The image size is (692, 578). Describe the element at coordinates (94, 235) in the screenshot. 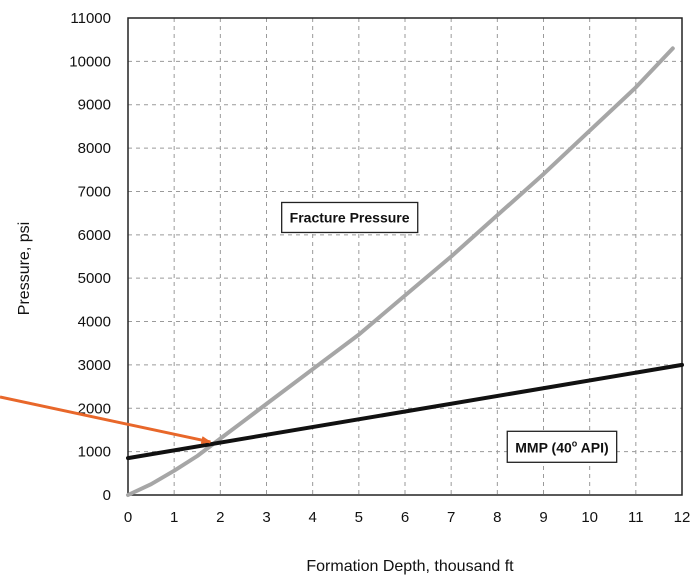

I see `y-tick-label: 6000` at that location.